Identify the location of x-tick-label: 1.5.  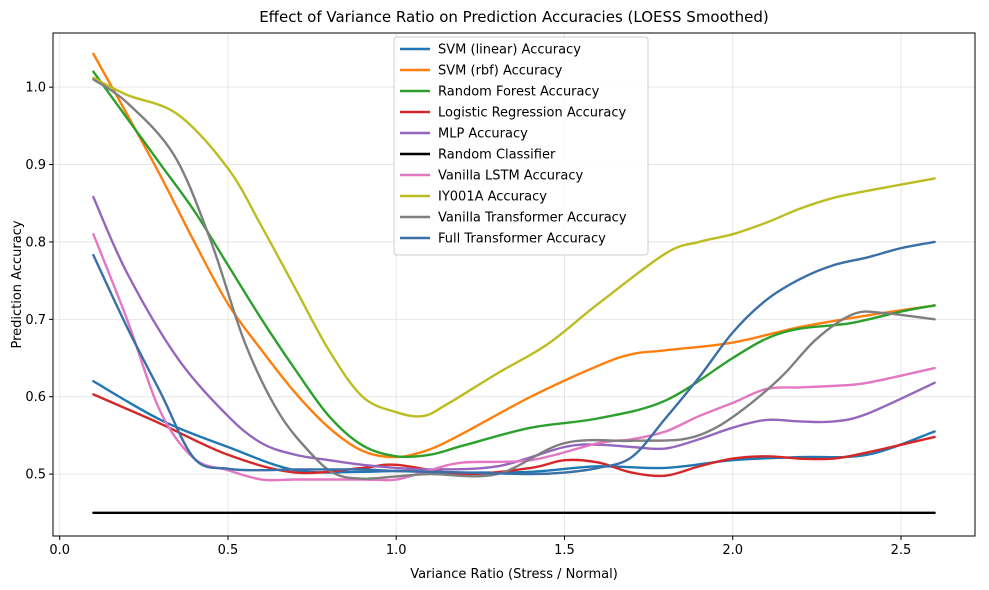
(564, 550).